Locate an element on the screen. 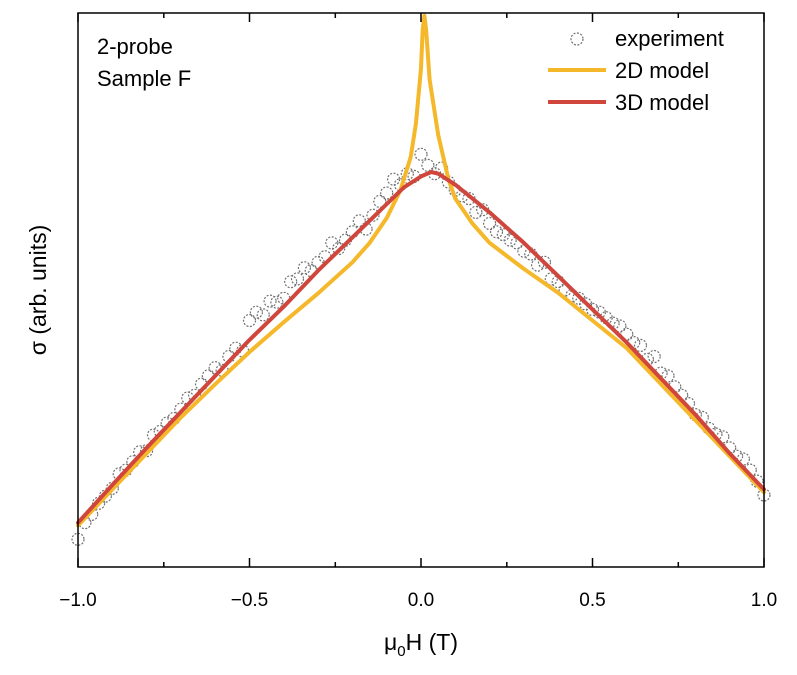 The width and height of the screenshot is (797, 675). legend: experiment 2D model 3D model is located at coordinates (636, 70).